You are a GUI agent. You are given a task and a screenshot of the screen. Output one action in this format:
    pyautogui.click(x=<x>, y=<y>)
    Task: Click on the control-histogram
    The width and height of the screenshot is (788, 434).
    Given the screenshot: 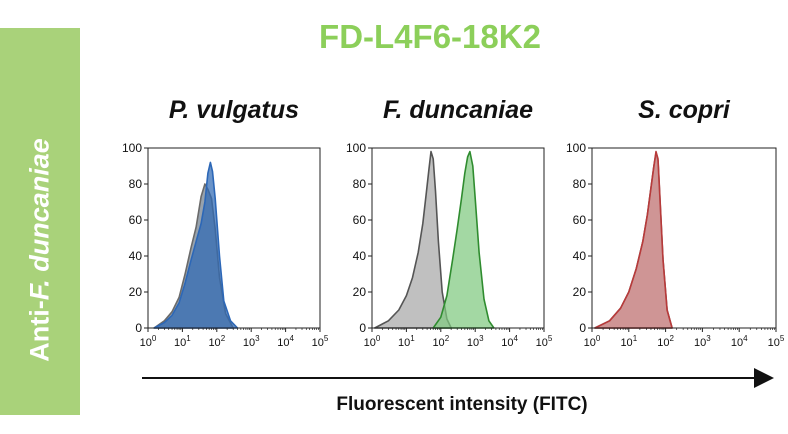 What is the action you would take?
    pyautogui.click(x=412, y=239)
    